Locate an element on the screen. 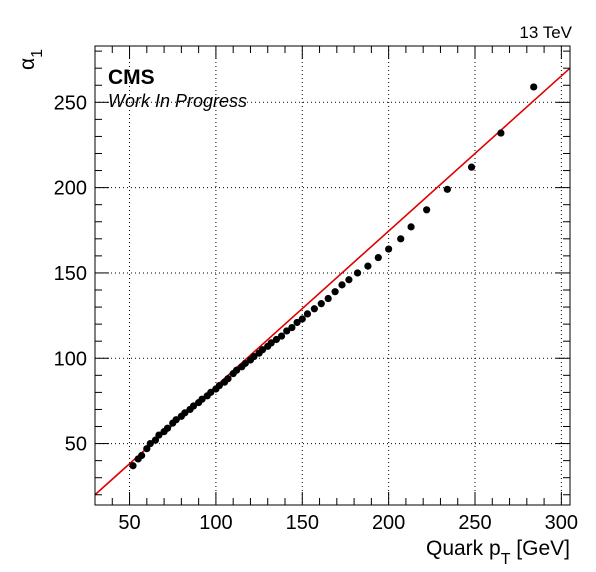 This screenshot has height=572, width=596. y-tick-label: 50 is located at coordinates (76, 445).